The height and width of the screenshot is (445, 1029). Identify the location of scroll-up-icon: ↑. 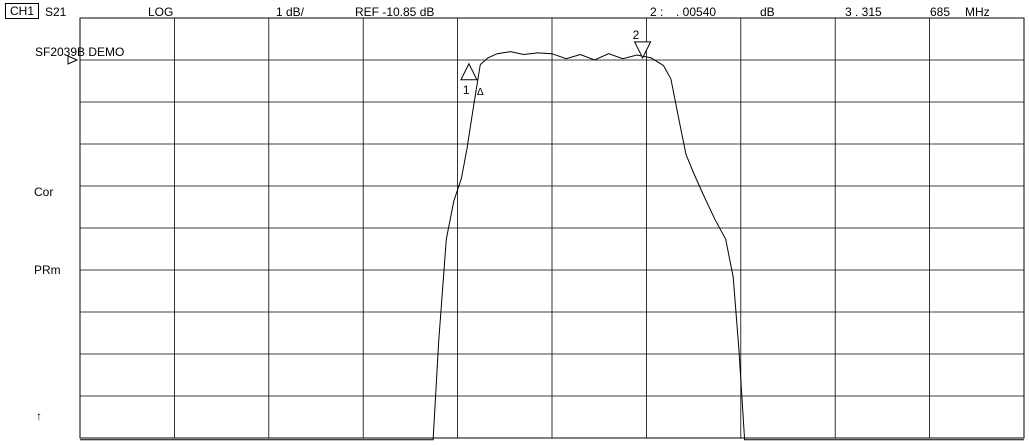
(39, 416).